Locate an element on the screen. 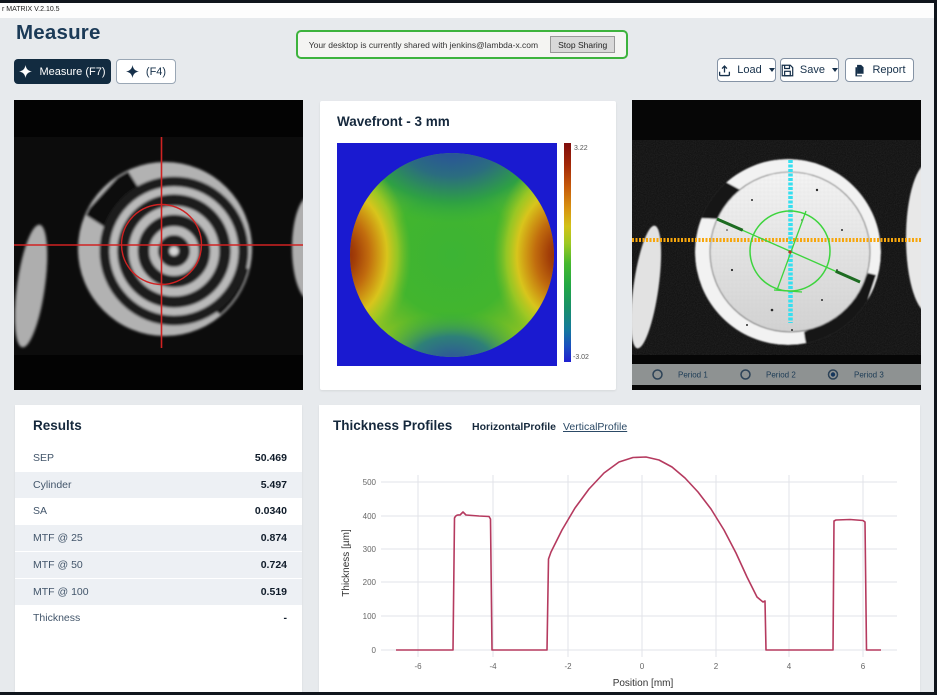 This screenshot has width=937, height=695. svg-text: 500 is located at coordinates (370, 482).